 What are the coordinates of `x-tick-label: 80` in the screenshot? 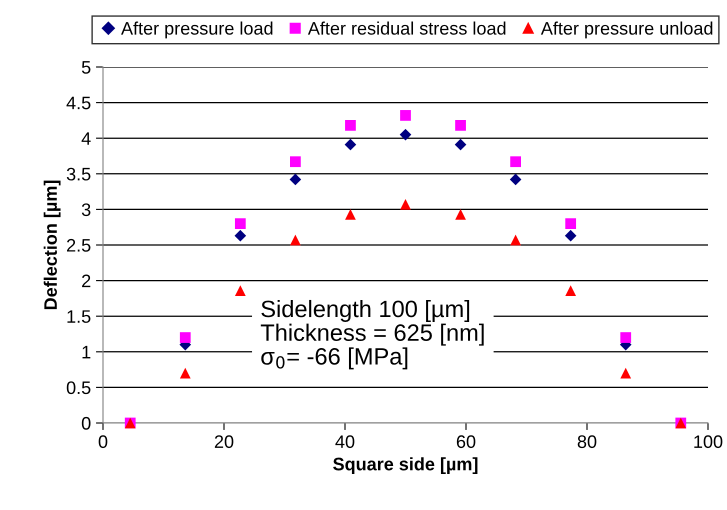 It's located at (587, 441).